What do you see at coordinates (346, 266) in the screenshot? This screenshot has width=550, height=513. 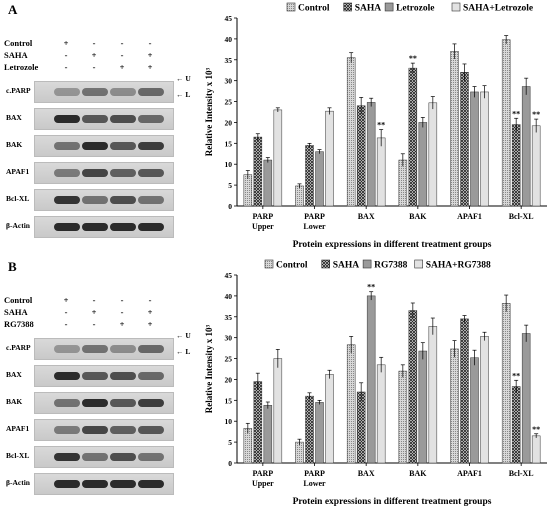 I see `legend-label: SAHA` at bounding box center [346, 266].